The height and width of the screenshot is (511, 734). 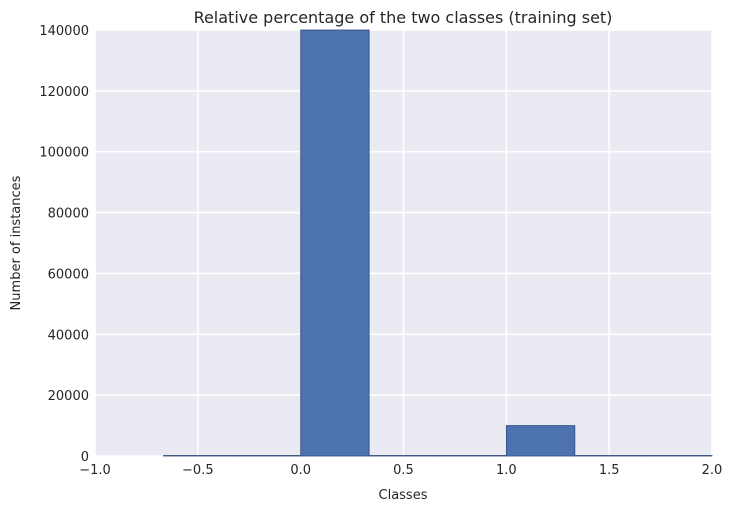 What do you see at coordinates (609, 470) in the screenshot?
I see `x-tick-label: 1.5` at bounding box center [609, 470].